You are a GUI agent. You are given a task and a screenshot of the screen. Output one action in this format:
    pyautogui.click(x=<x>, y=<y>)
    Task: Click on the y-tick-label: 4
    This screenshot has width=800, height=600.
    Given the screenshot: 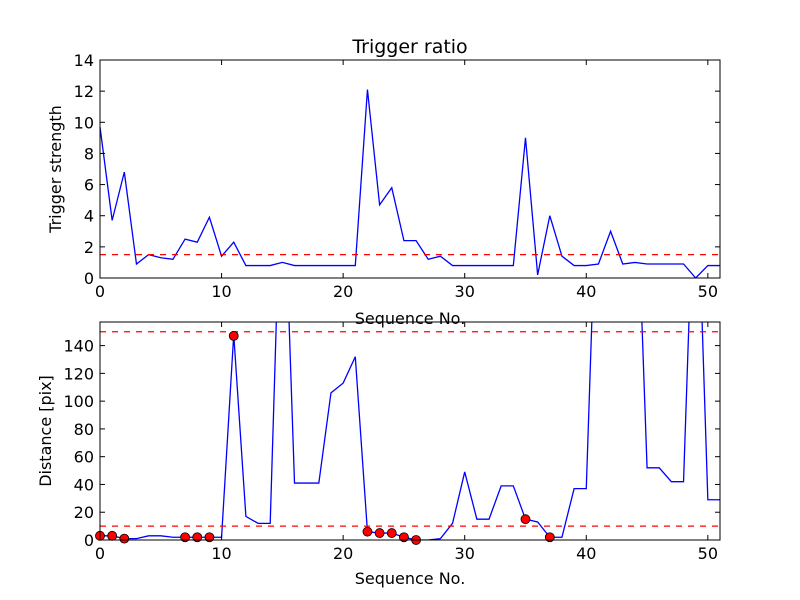 What is the action you would take?
    pyautogui.click(x=89, y=216)
    